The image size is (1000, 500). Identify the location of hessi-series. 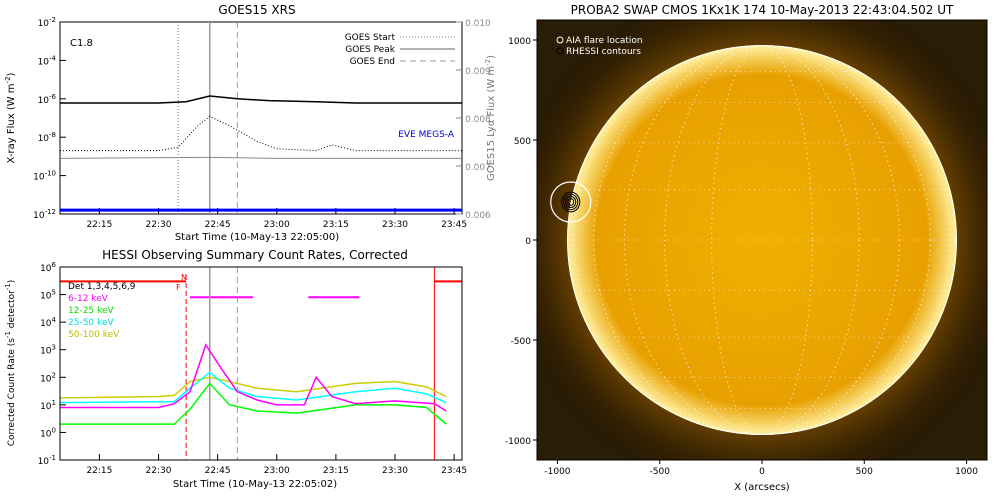
(253, 384).